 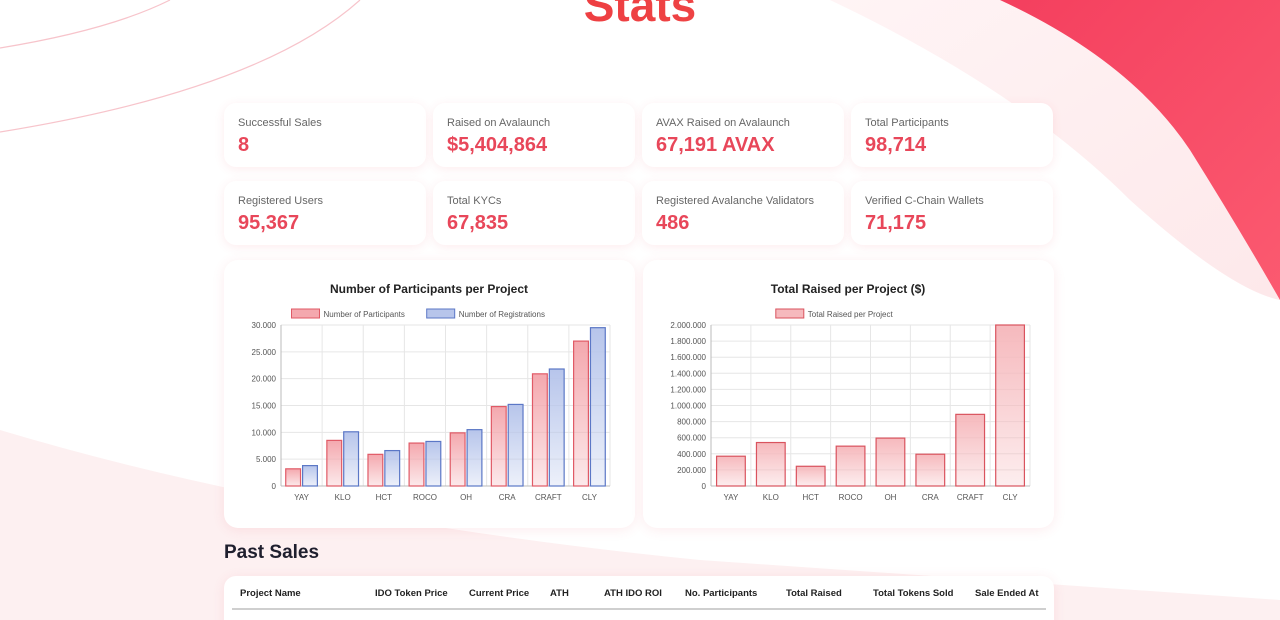 What do you see at coordinates (411, 593) in the screenshot?
I see `column-header-ido-token-price: IDO Token Price` at bounding box center [411, 593].